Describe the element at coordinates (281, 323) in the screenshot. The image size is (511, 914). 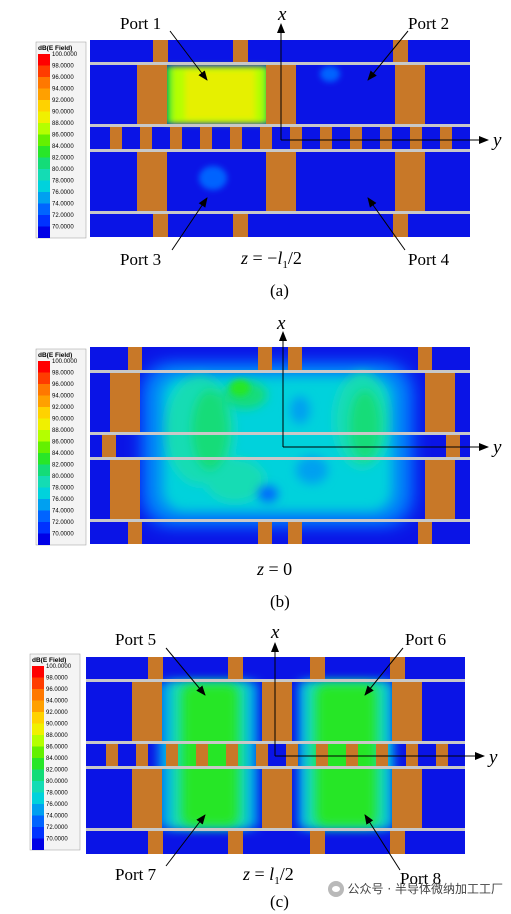
I see `axis-x-label: x` at that location.